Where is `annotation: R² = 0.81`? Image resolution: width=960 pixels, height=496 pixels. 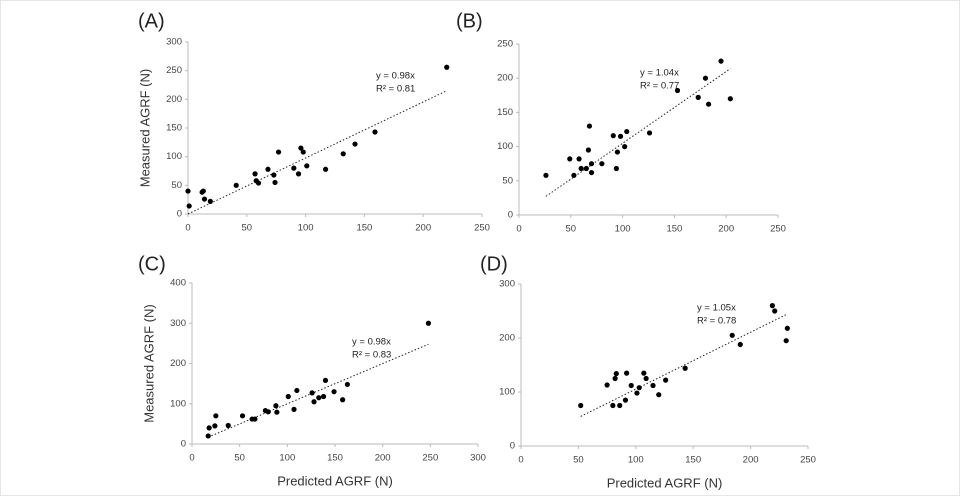
annotation: R² = 0.81 is located at coordinates (395, 89).